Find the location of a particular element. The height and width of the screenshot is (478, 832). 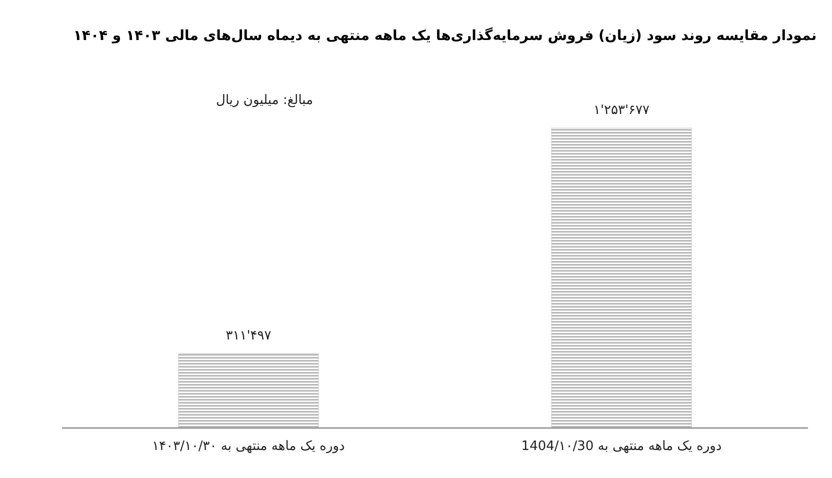

x-tick-label: دوره یک ماهه منتهی به 1404/۱۰/30 is located at coordinates (621, 446).